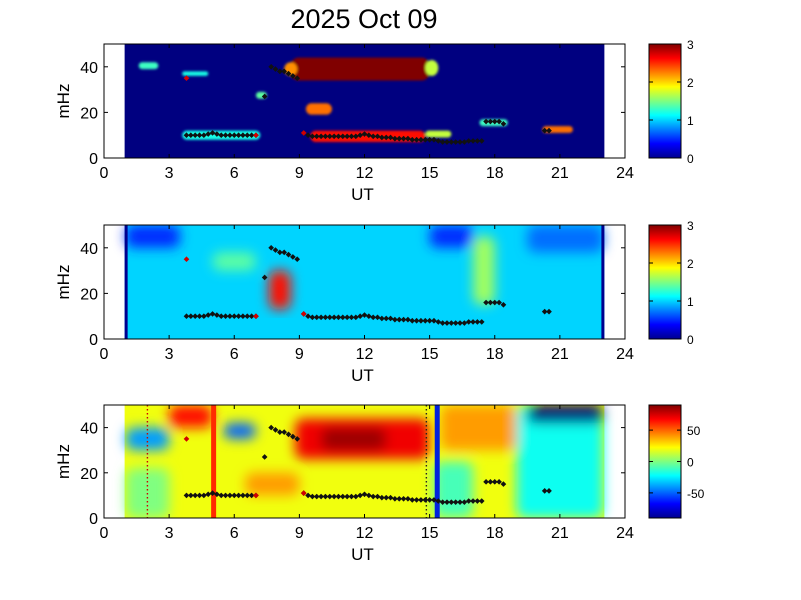 This screenshot has width=801, height=600. What do you see at coordinates (89, 113) in the screenshot?
I see `y-tick-label: 20` at bounding box center [89, 113].